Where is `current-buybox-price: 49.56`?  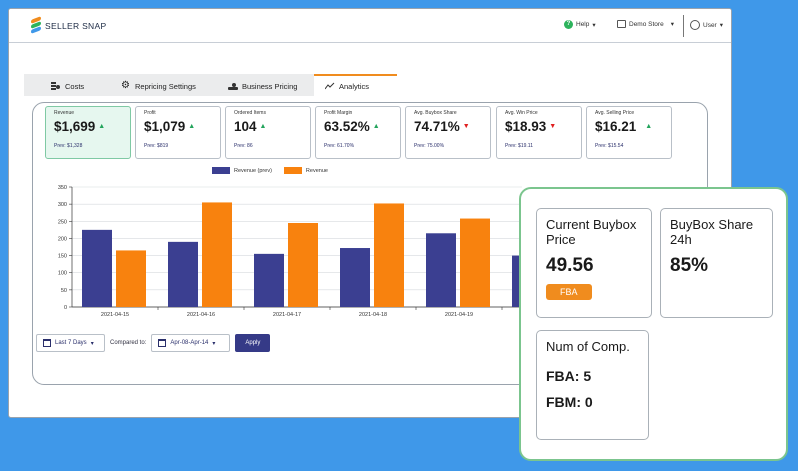 current-buybox-price: 49.56 is located at coordinates (570, 265).